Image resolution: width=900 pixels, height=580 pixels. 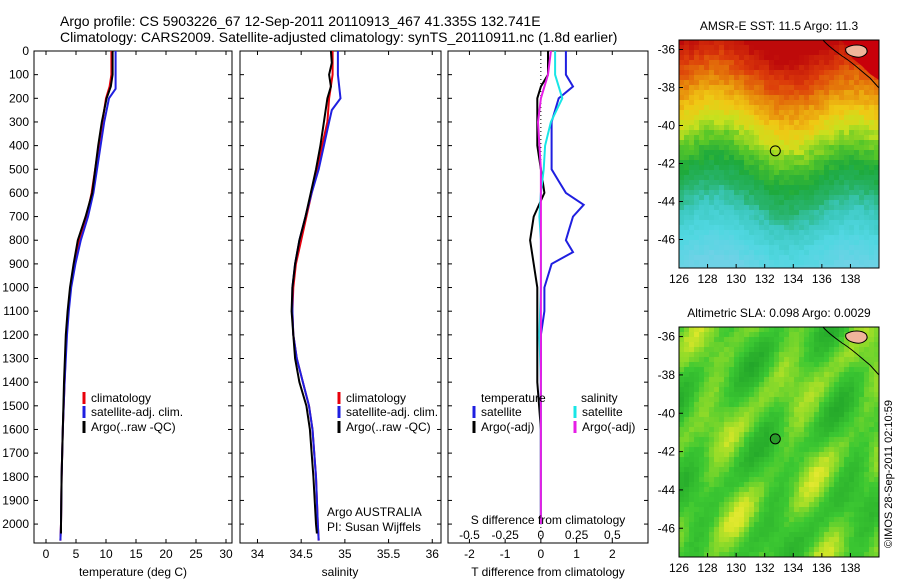 What do you see at coordinates (793, 279) in the screenshot?
I see `map-x-tick-label: 134` at bounding box center [793, 279].